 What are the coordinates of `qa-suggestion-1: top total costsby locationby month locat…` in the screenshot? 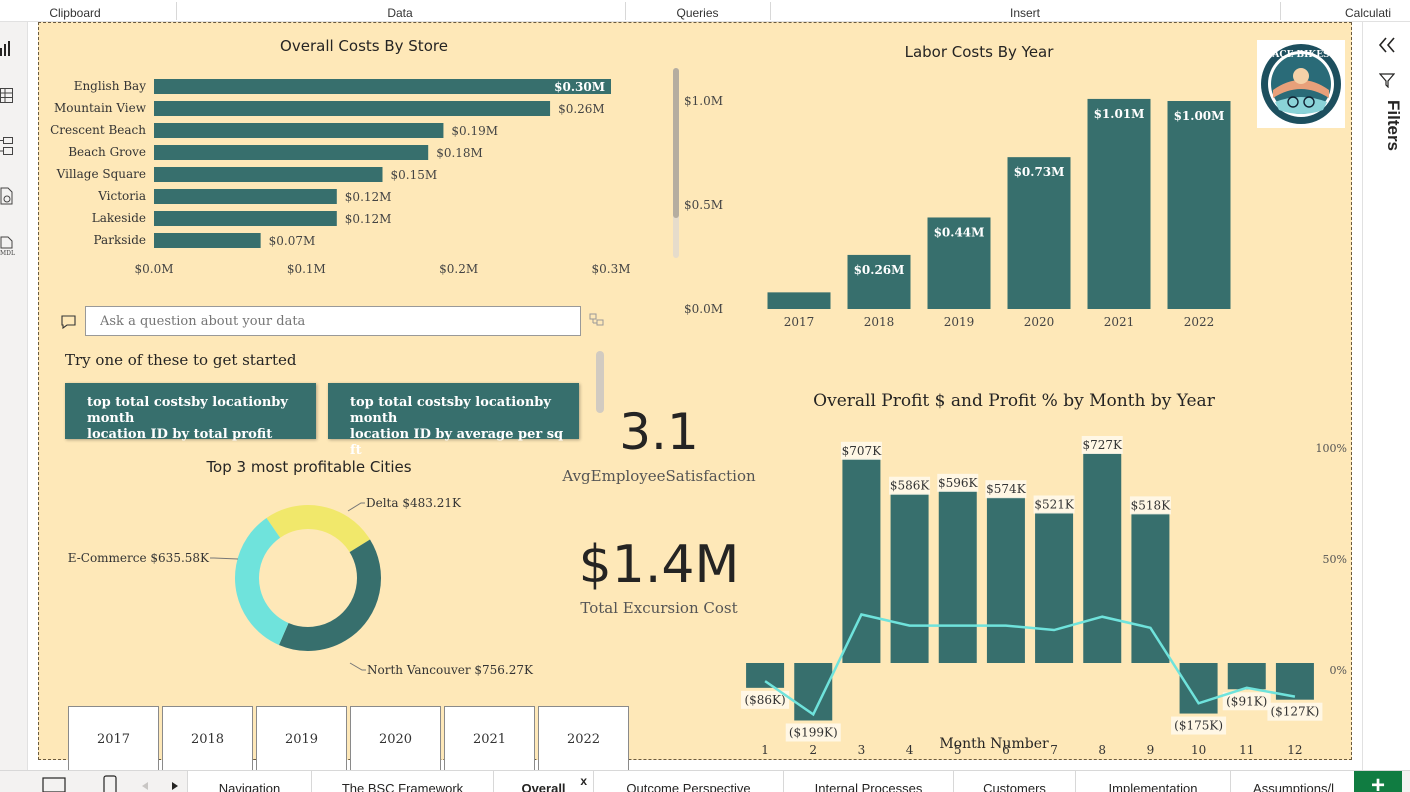 It's located at (190, 412).